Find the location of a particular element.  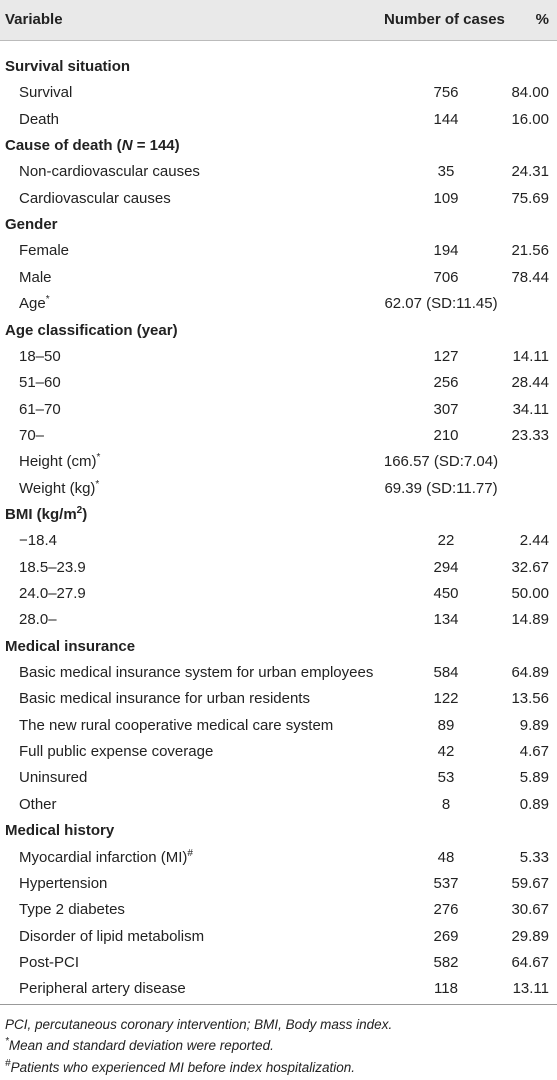

percent: 13.56 is located at coordinates (530, 699).